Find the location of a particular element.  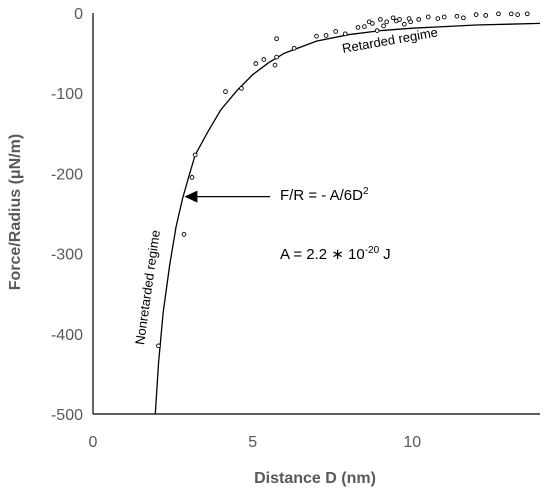

retarded-regime-label: Retarded regime is located at coordinates (390, 40).